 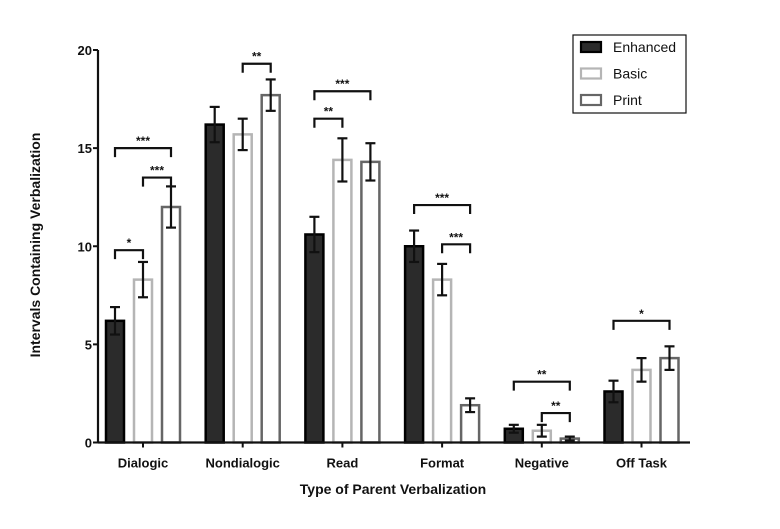 I want to click on legend-label-basic: Basic, so click(x=630, y=74).